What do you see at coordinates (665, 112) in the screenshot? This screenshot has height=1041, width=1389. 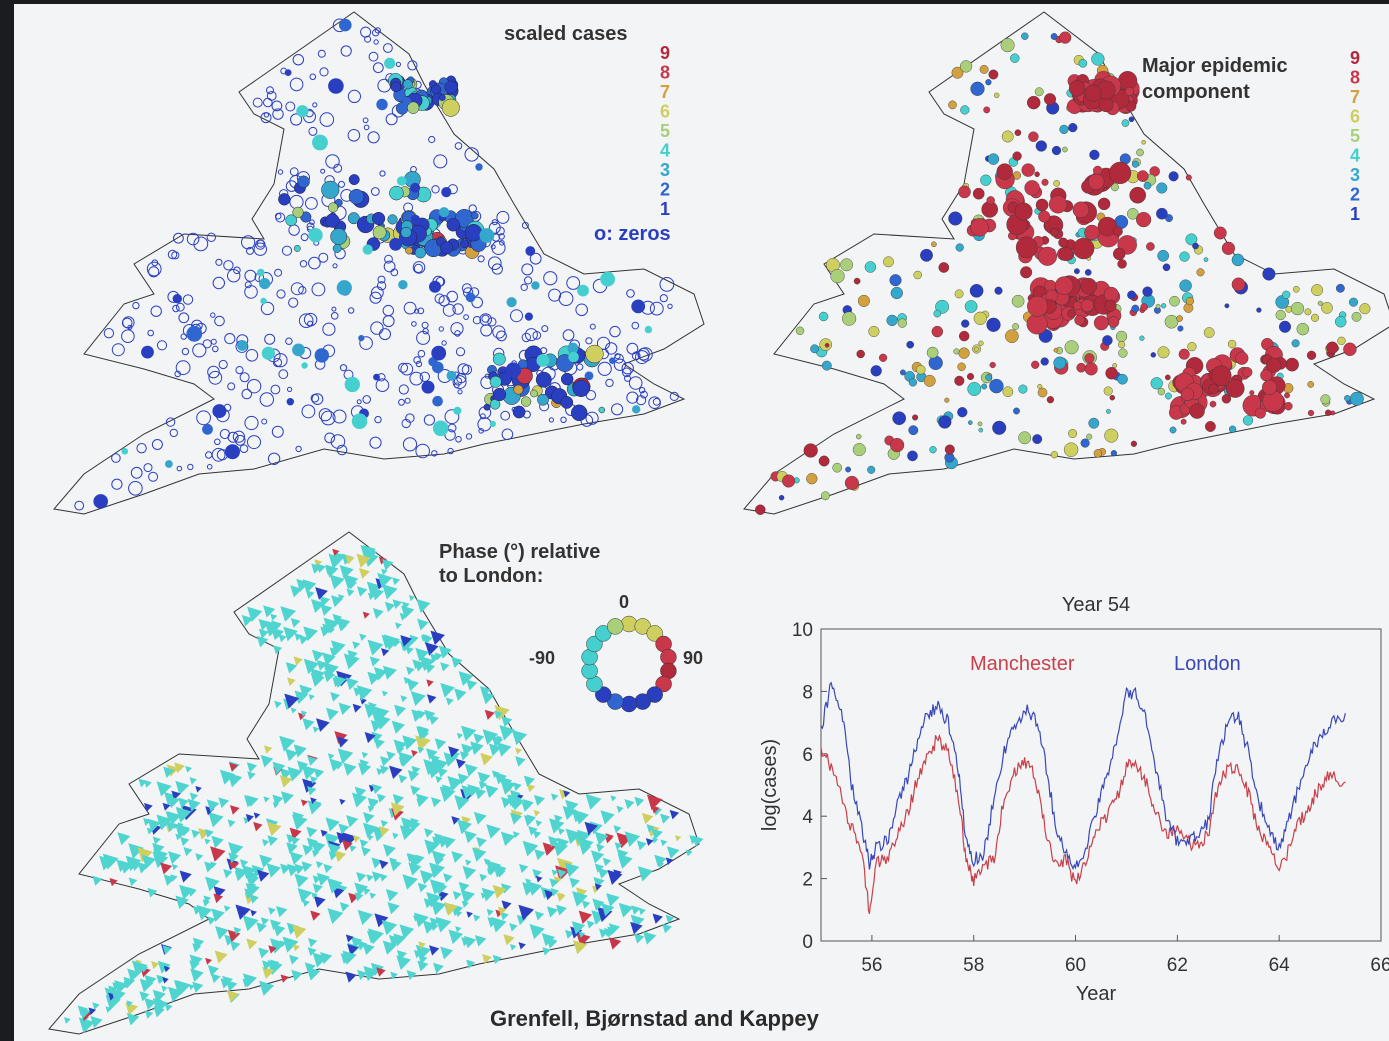 I see `colorscale-level-6: 6` at bounding box center [665, 112].